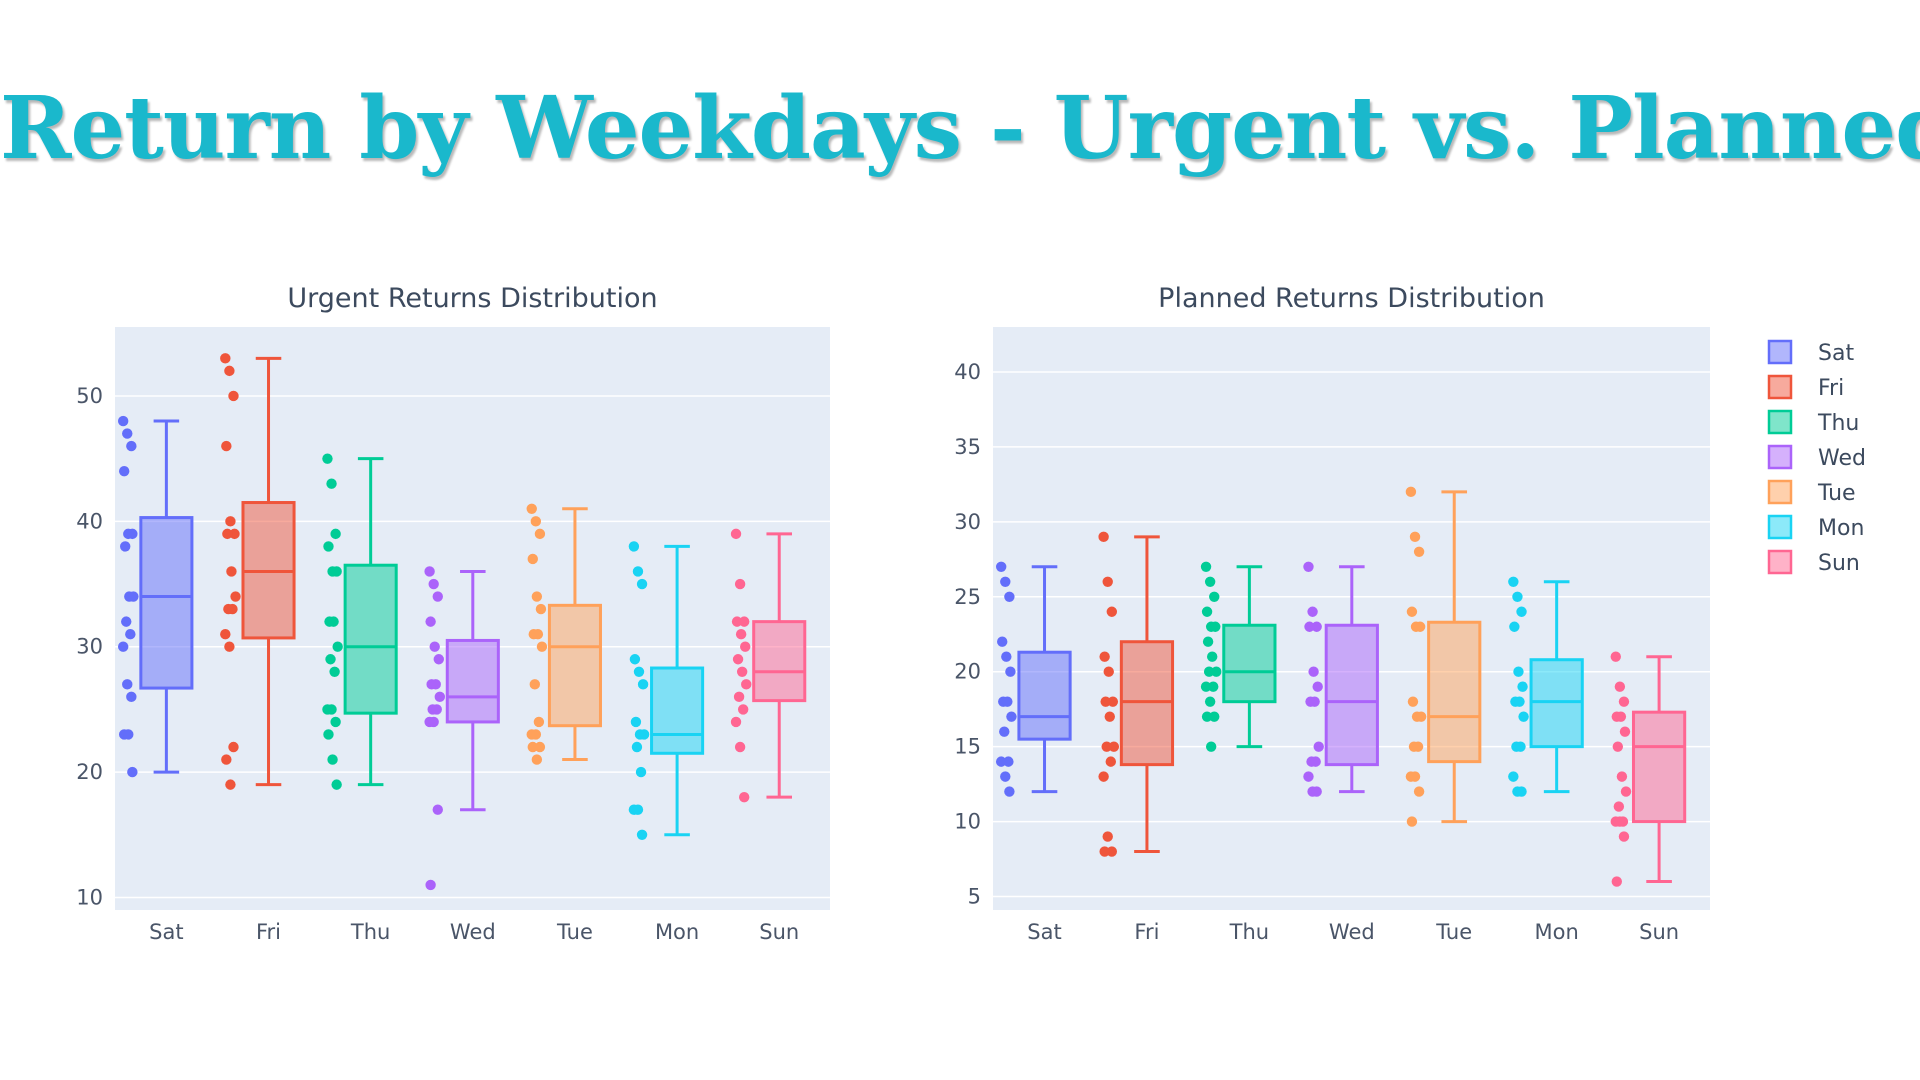 This screenshot has width=1920, height=1080. I want to click on planned-y-tick-label: 15, so click(967, 747).